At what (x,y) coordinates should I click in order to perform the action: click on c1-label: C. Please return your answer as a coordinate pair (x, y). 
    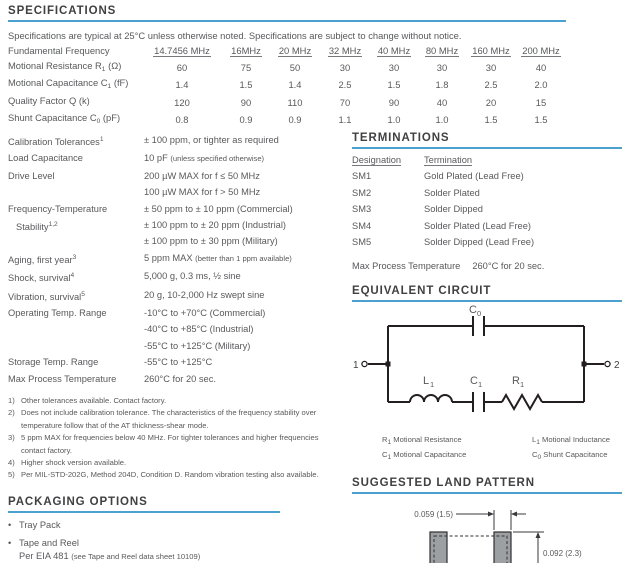
    Looking at the image, I should click on (474, 381).